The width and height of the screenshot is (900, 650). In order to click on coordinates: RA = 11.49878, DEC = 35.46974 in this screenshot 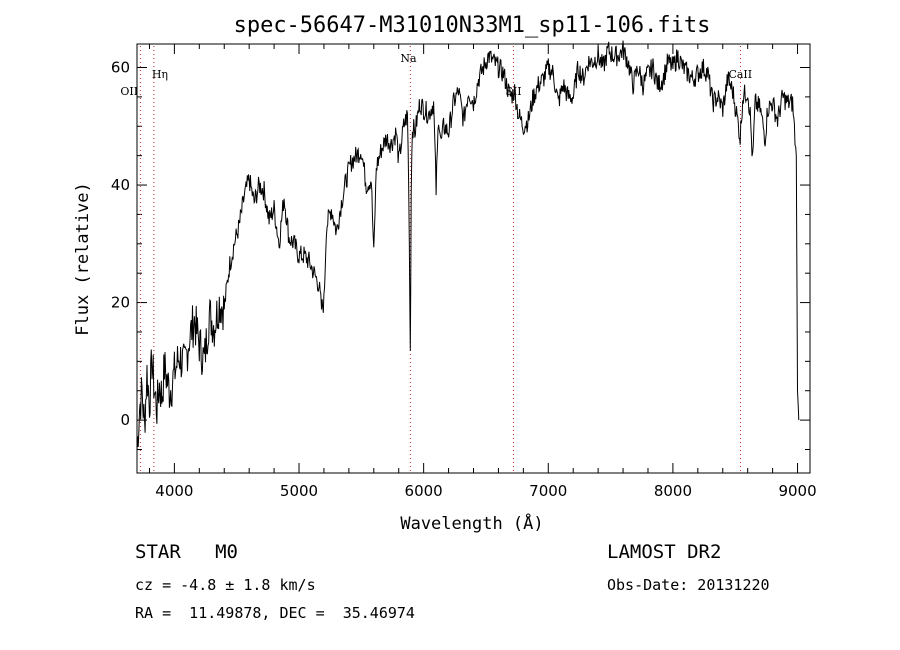, I will do `click(275, 613)`.